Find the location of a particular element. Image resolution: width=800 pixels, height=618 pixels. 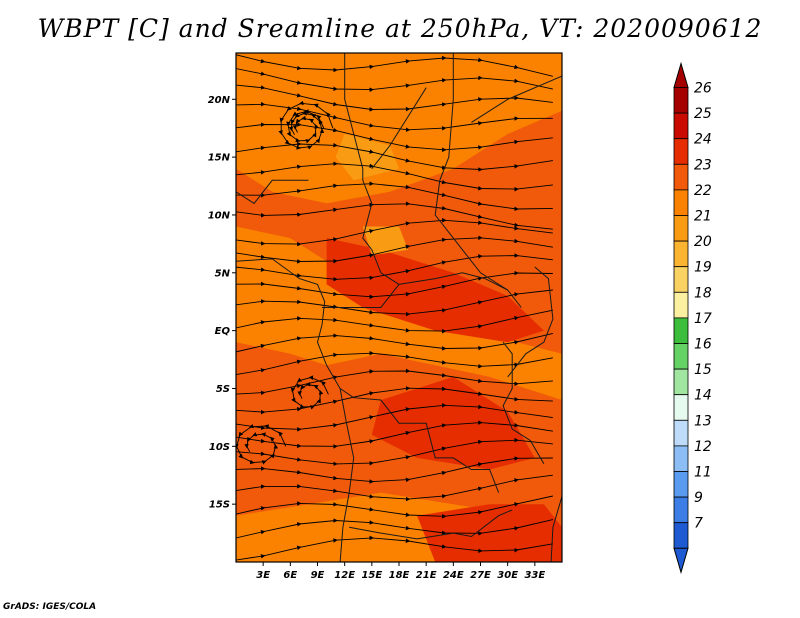

x-tick-label: 27E is located at coordinates (480, 575).